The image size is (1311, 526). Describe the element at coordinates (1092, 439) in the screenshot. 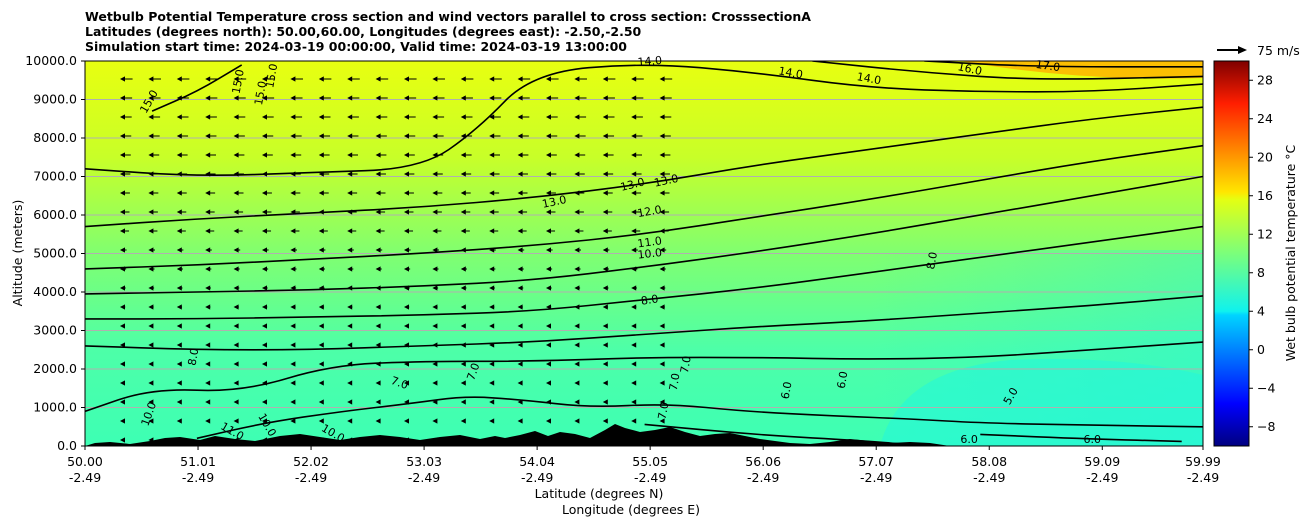

I see `contour-label: 6.0` at that location.